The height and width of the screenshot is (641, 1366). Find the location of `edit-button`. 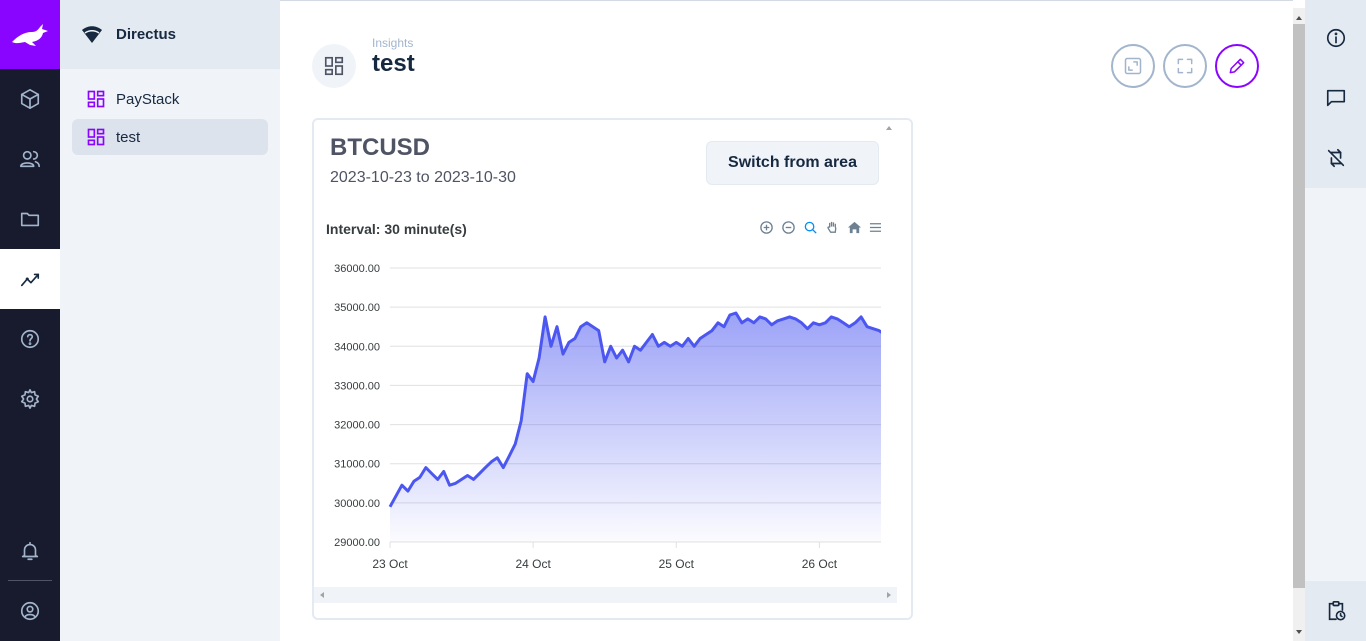

edit-button is located at coordinates (1237, 66).